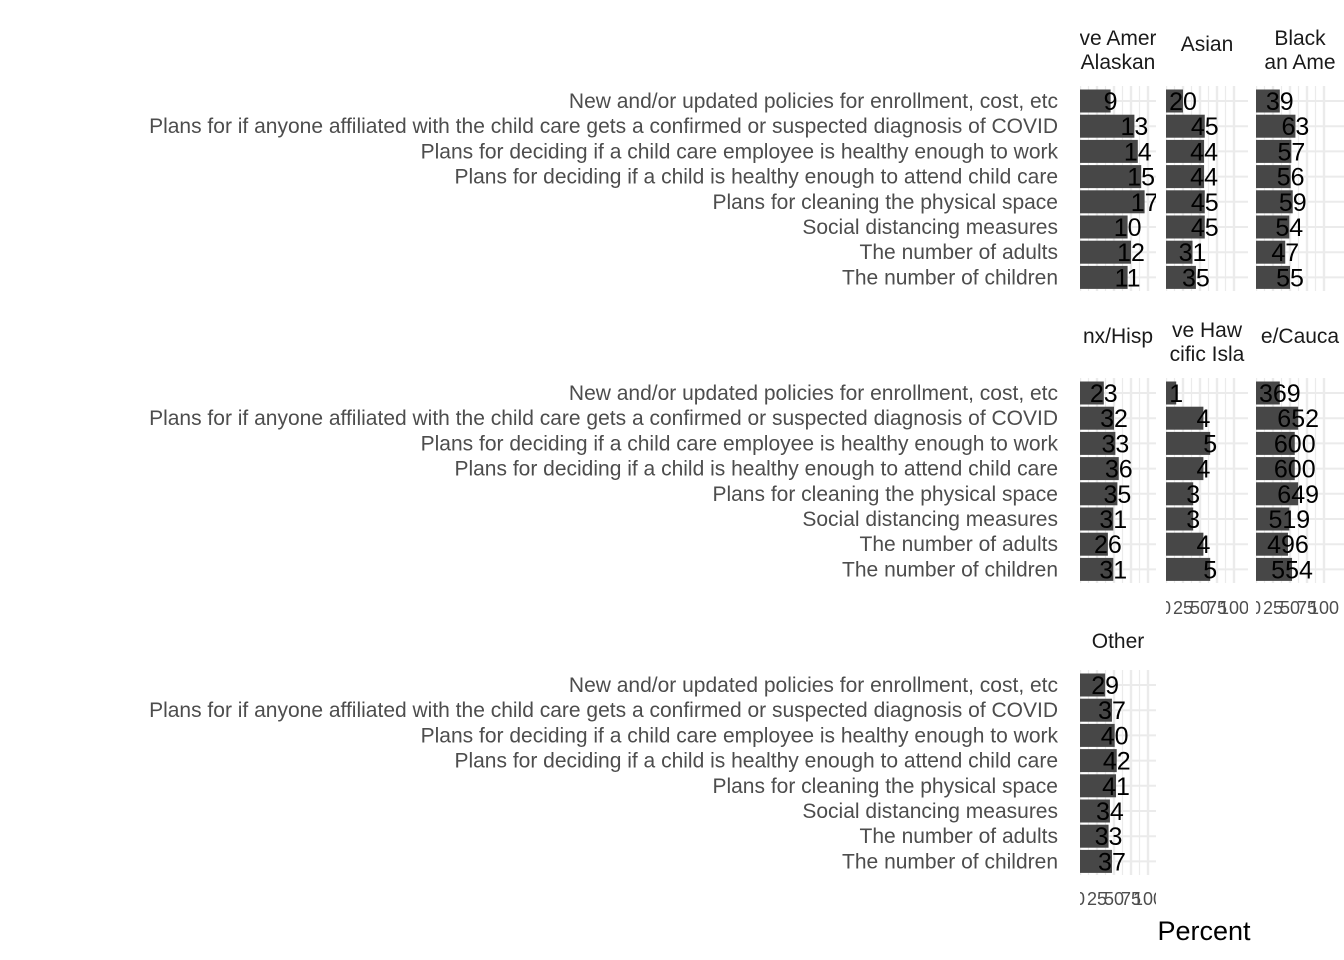 The width and height of the screenshot is (1344, 960). I want to click on category-label: The number of adults, so click(959, 836).